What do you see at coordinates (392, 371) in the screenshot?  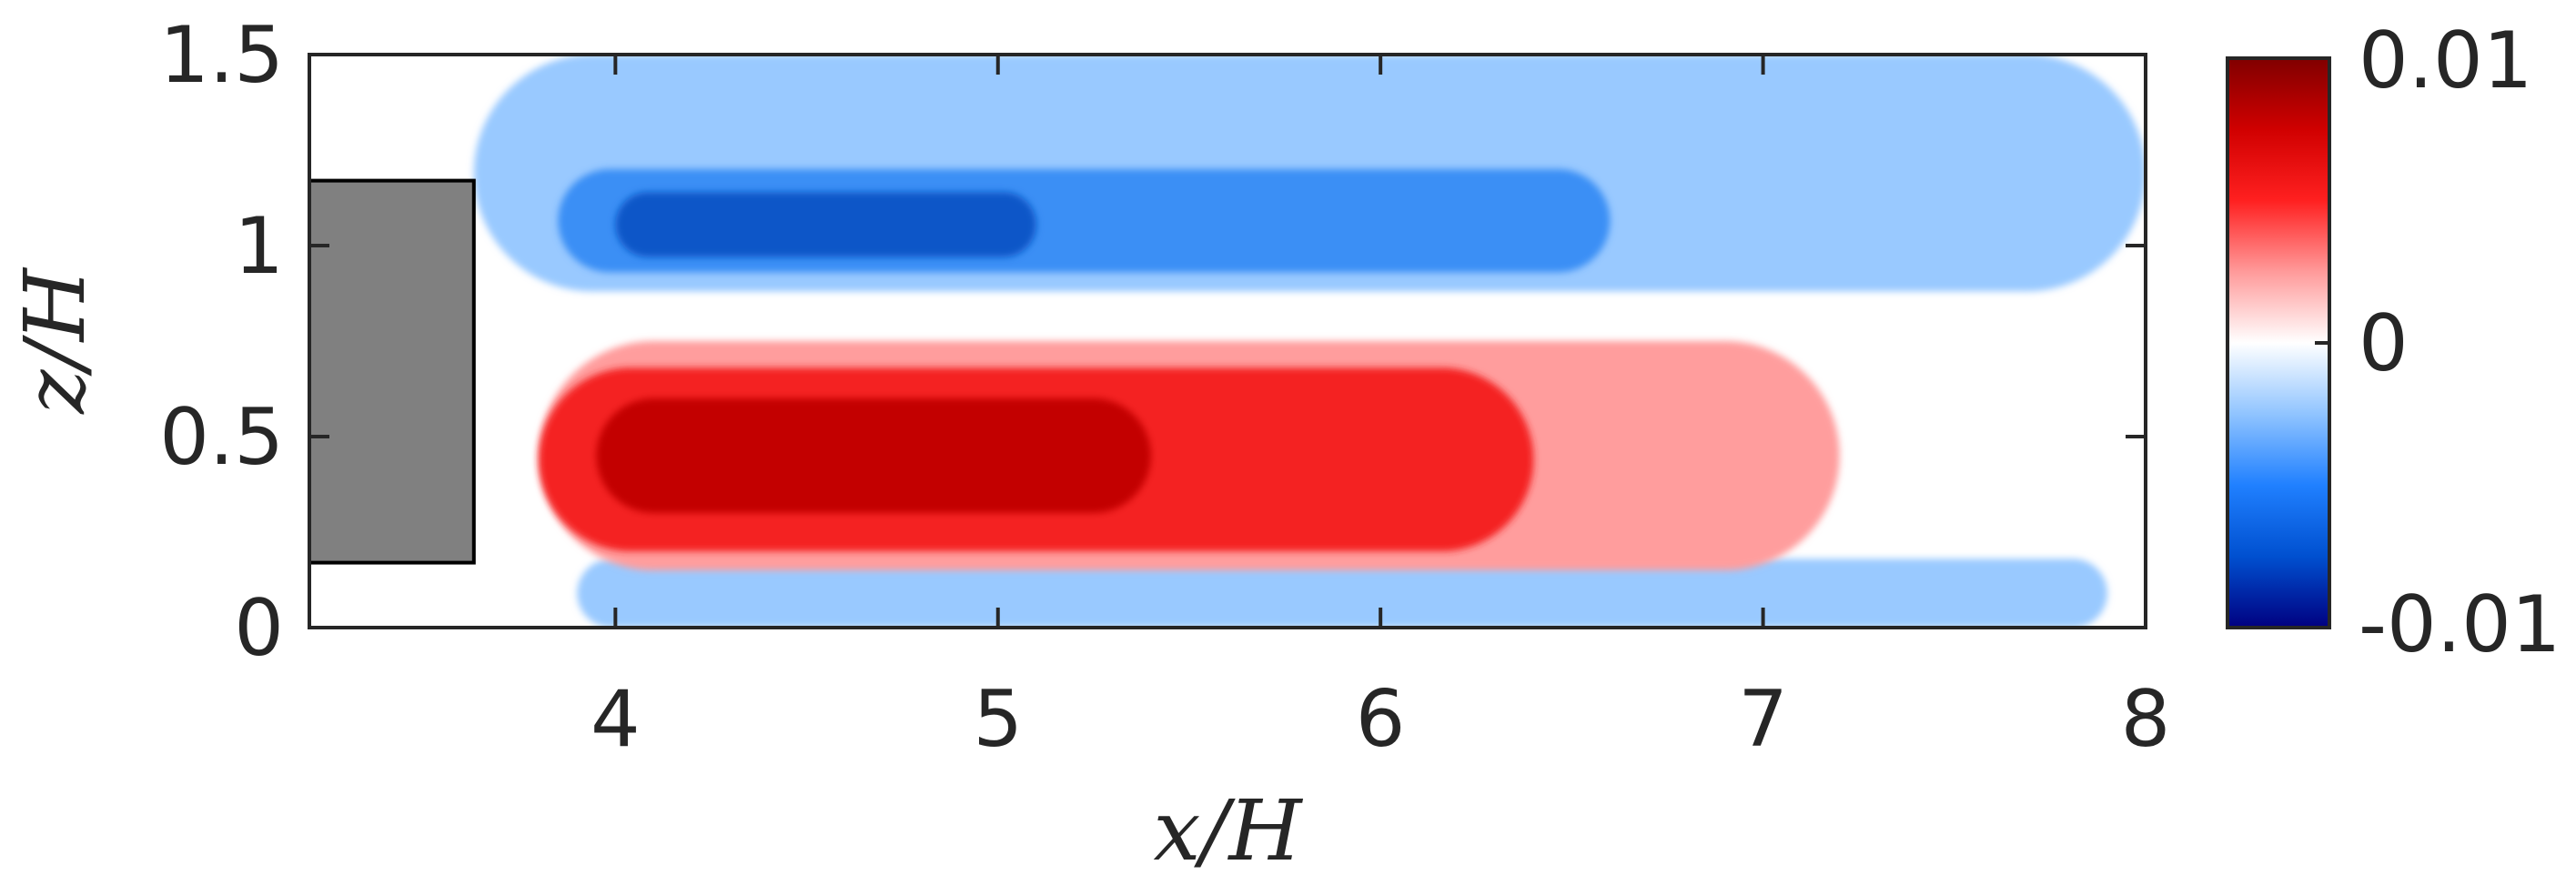 I see `obstacle-block` at bounding box center [392, 371].